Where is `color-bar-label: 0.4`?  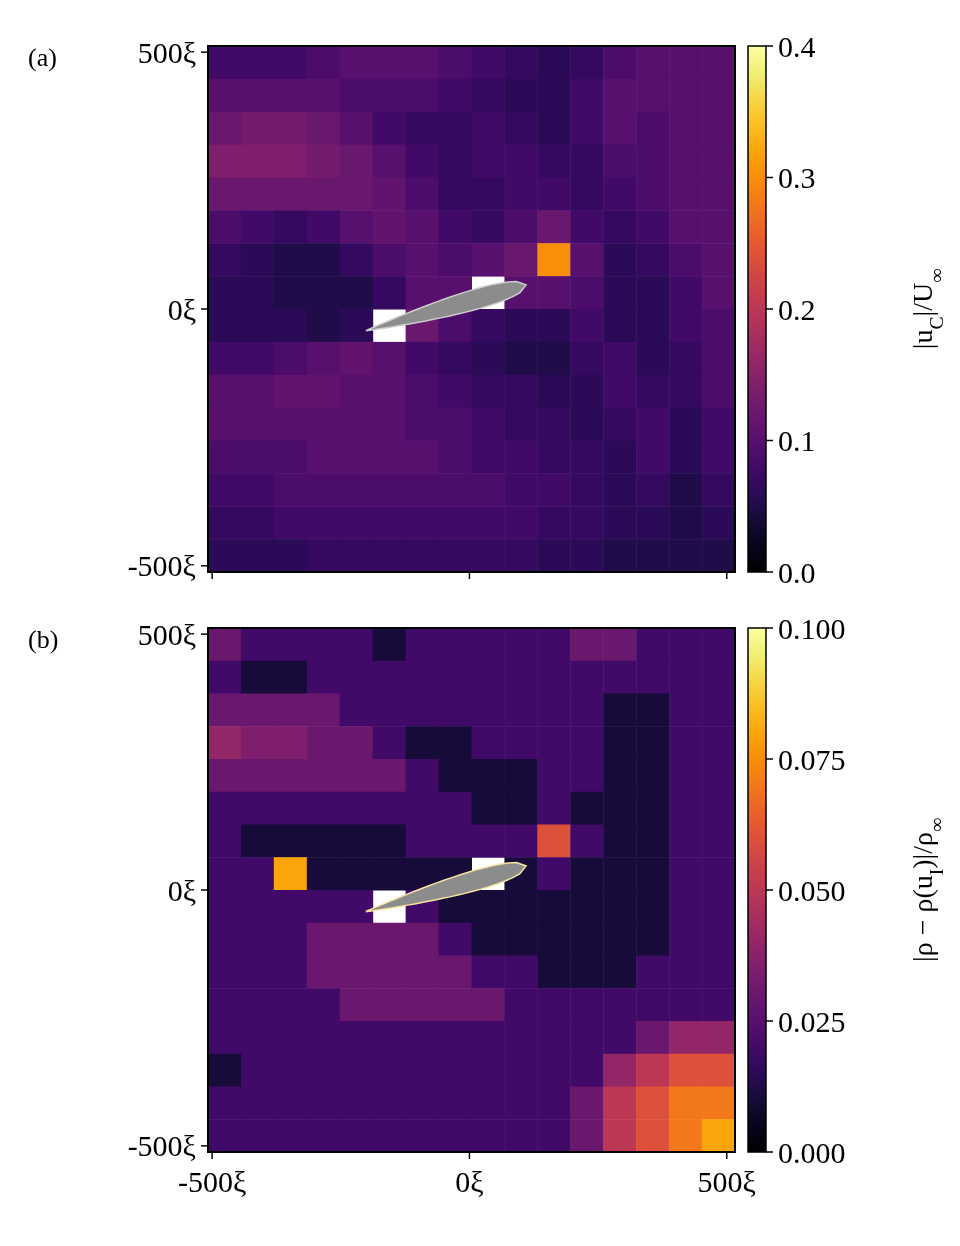 color-bar-label: 0.4 is located at coordinates (797, 46).